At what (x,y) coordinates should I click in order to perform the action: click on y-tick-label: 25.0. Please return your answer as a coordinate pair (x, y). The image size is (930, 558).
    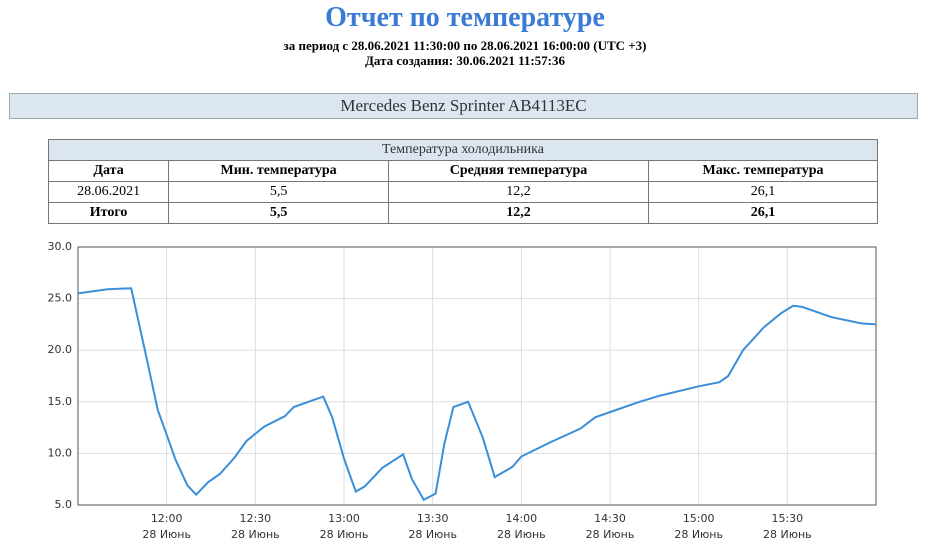
    Looking at the image, I should click on (60, 298).